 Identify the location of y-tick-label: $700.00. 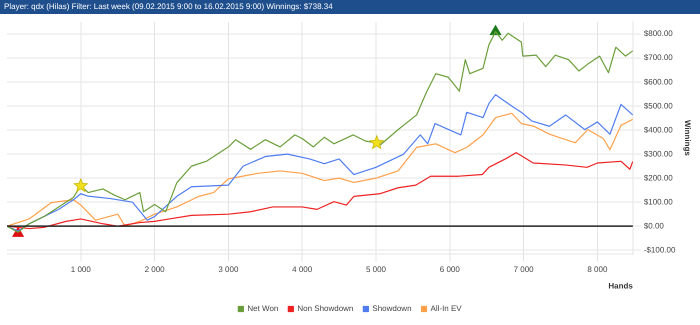
(659, 57).